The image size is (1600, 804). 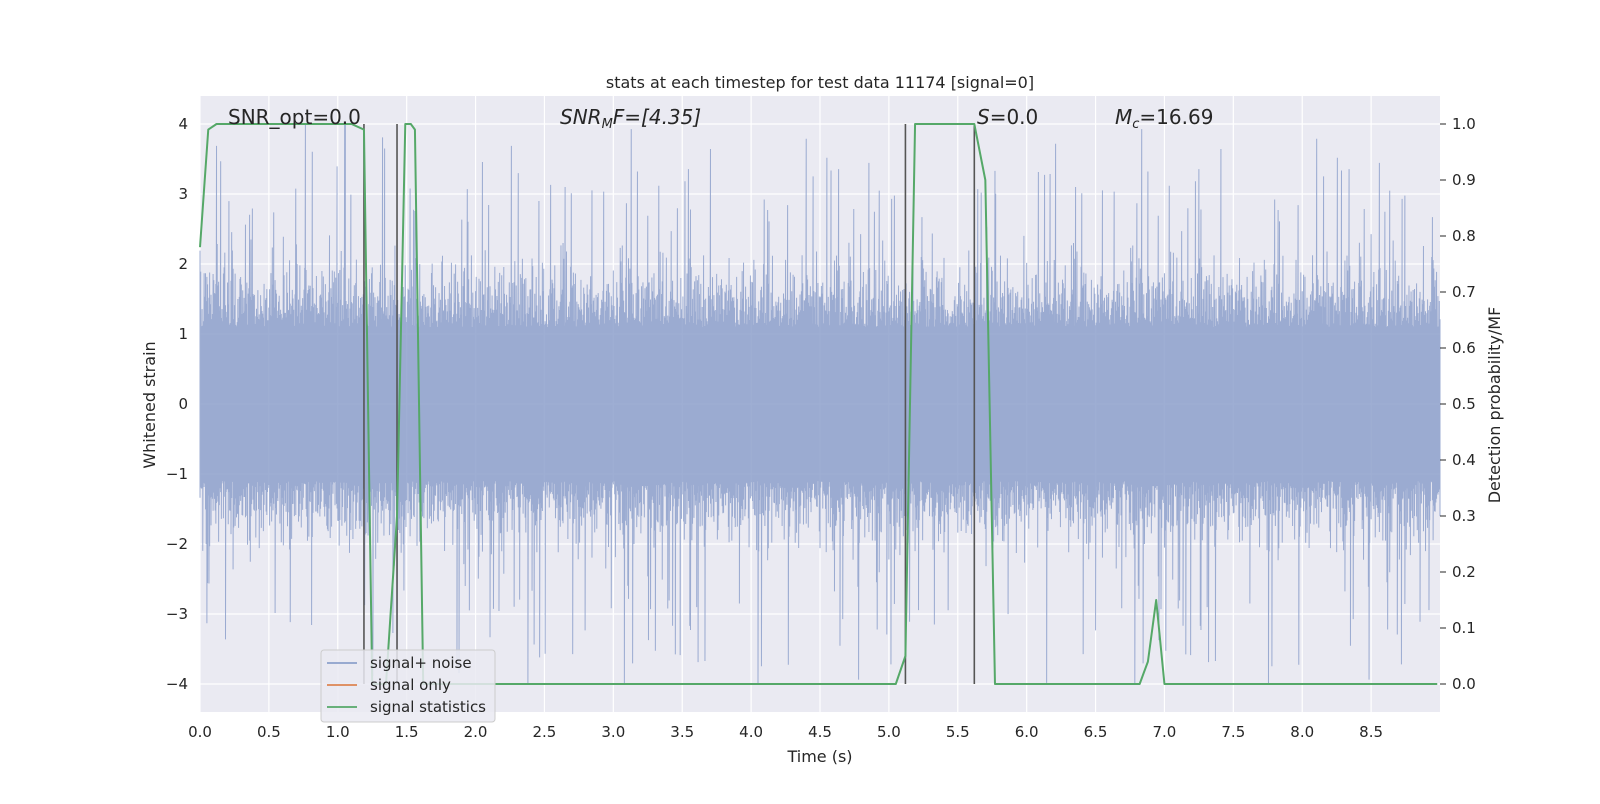 What do you see at coordinates (1464, 180) in the screenshot?
I see `y2-tick-label: 0.9` at bounding box center [1464, 180].